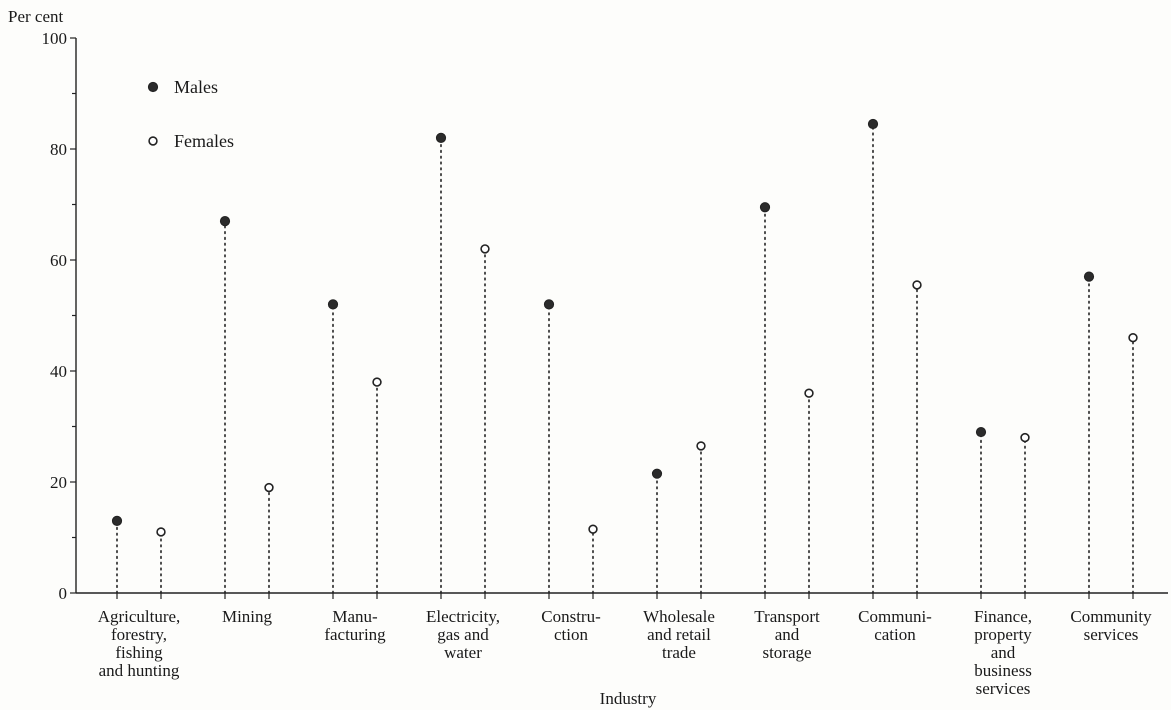  What do you see at coordinates (895, 616) in the screenshot?
I see `category-label-line: Communi-` at bounding box center [895, 616].